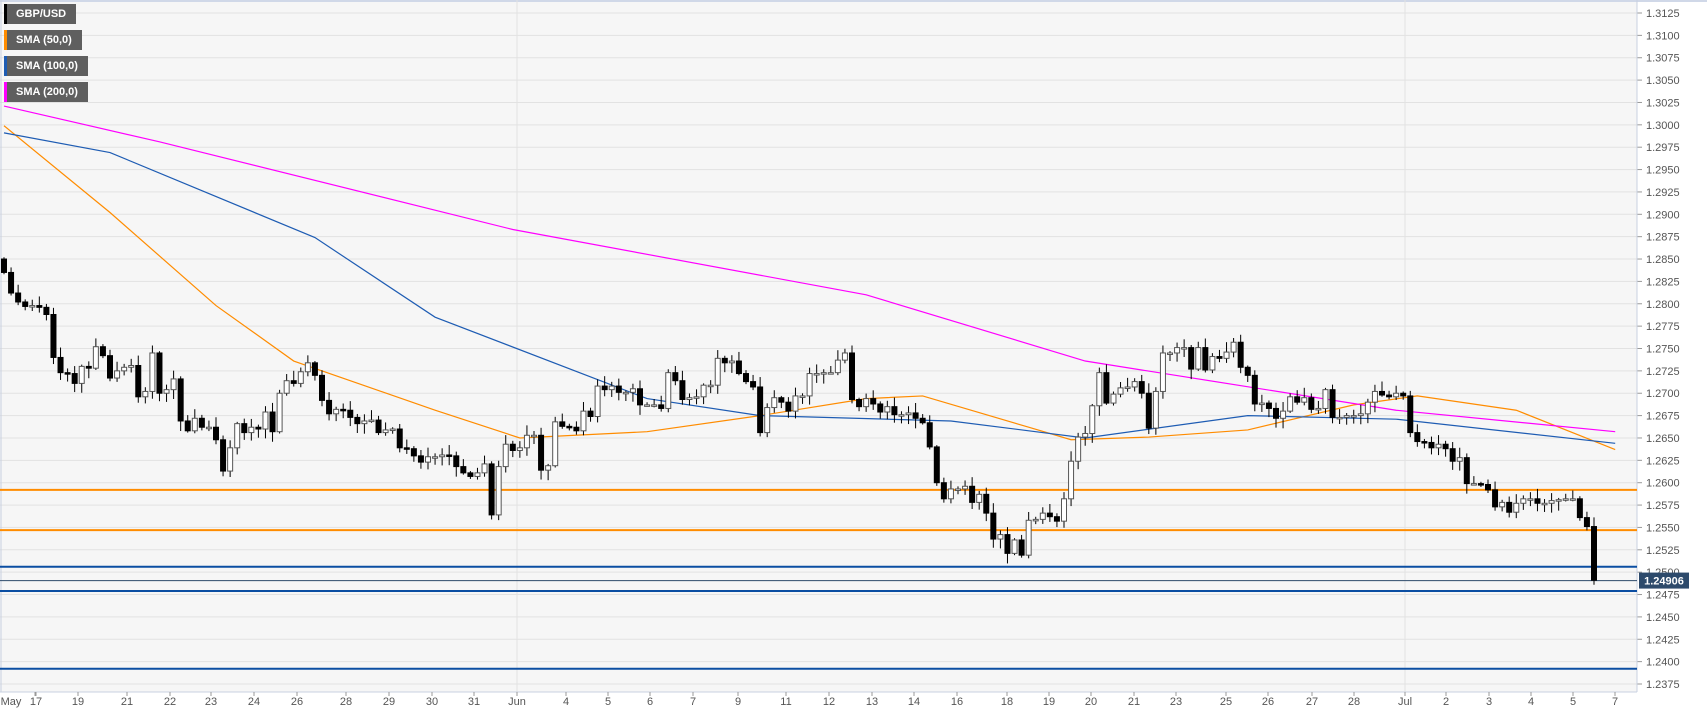  I want to click on legend-label: GBP/USD, so click(41, 14).